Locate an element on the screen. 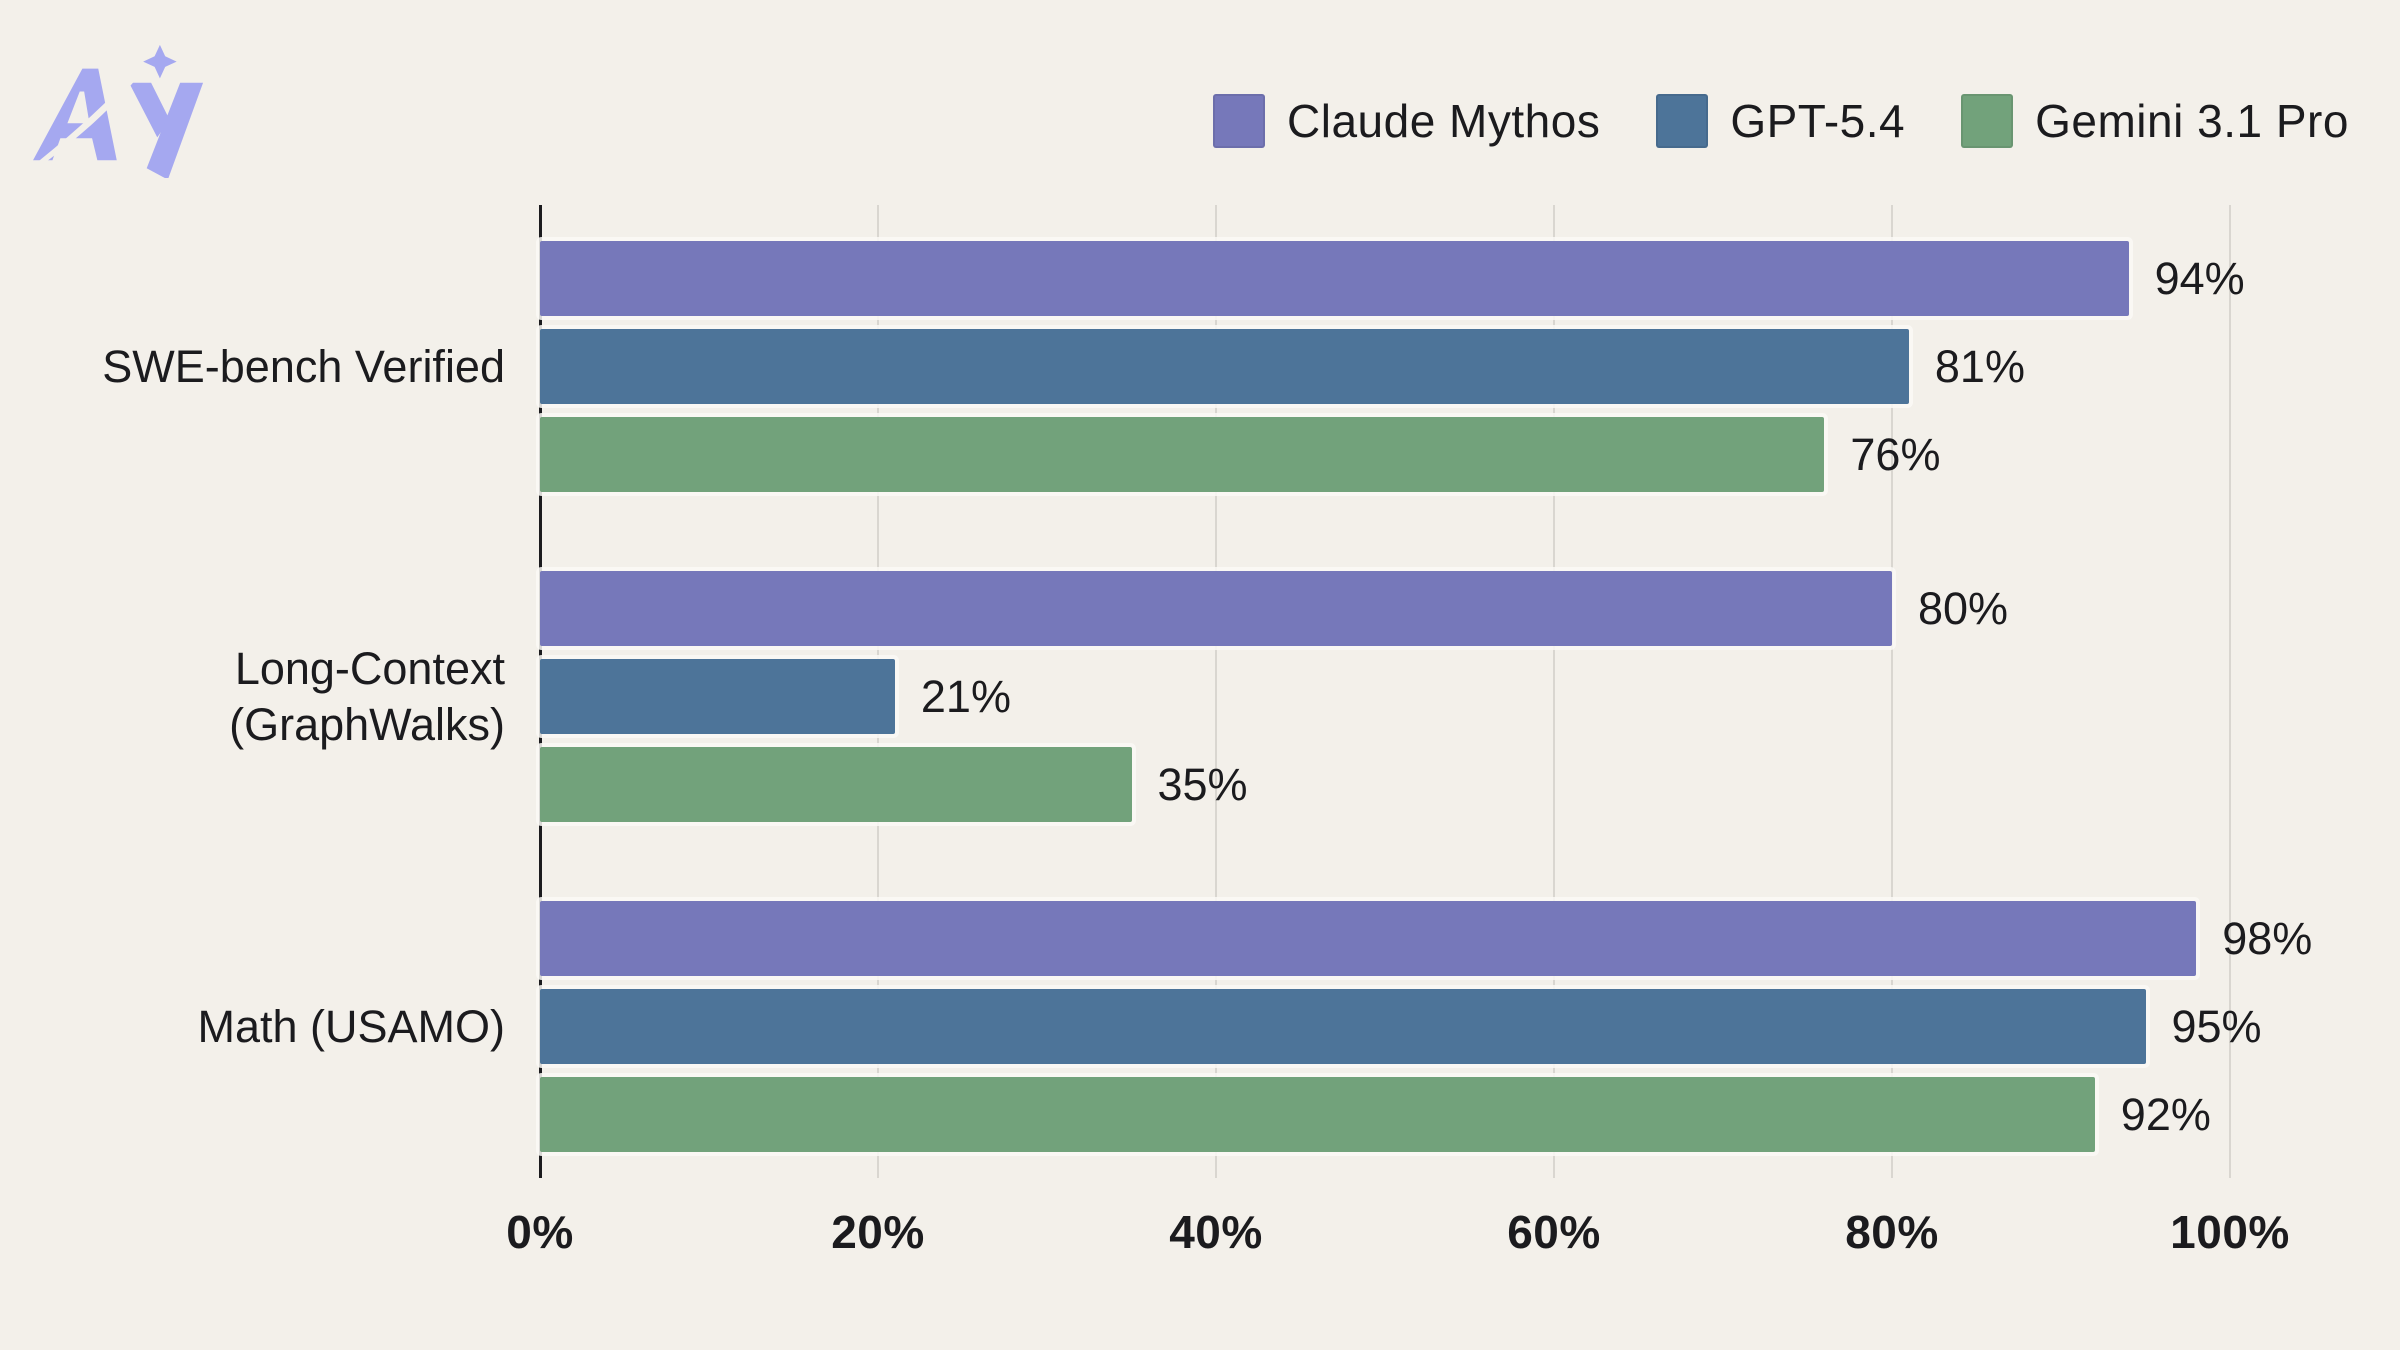  legend-label: GPT-5.4 is located at coordinates (1818, 121).